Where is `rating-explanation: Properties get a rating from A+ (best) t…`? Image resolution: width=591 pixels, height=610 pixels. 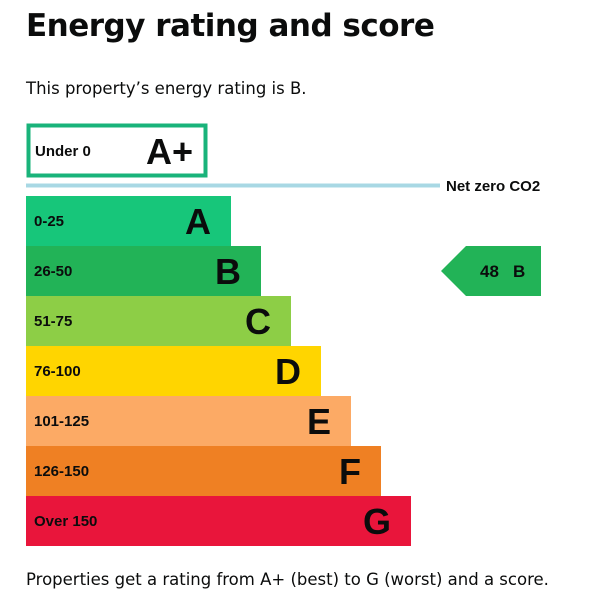
rating-explanation: Properties get a rating from A+ (best) t… is located at coordinates (287, 579).